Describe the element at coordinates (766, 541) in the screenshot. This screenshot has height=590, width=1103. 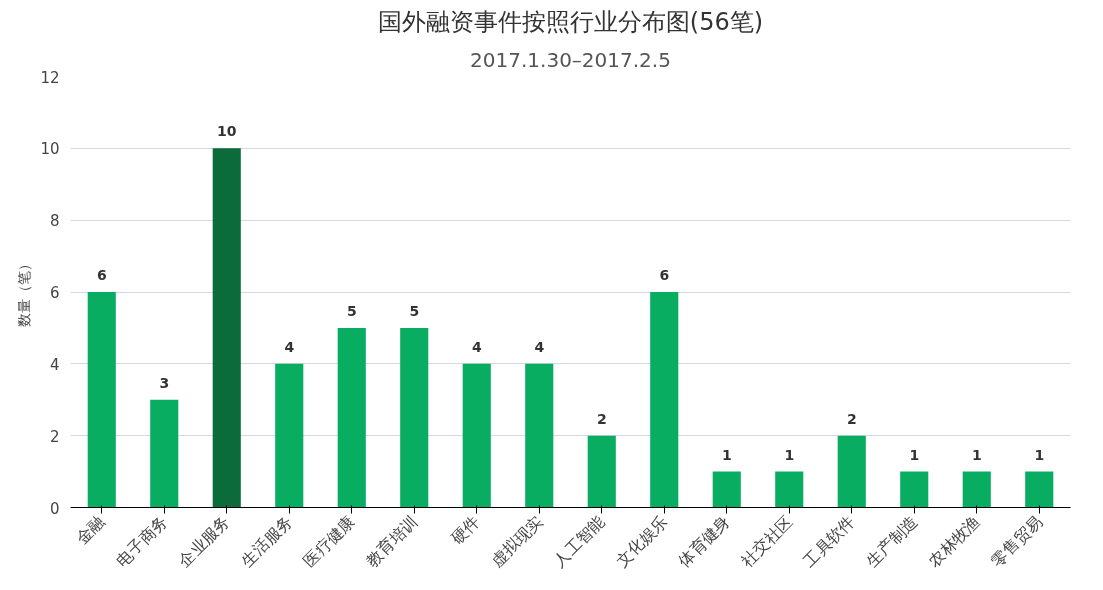
I see `x-tick-label: 社交社区` at that location.